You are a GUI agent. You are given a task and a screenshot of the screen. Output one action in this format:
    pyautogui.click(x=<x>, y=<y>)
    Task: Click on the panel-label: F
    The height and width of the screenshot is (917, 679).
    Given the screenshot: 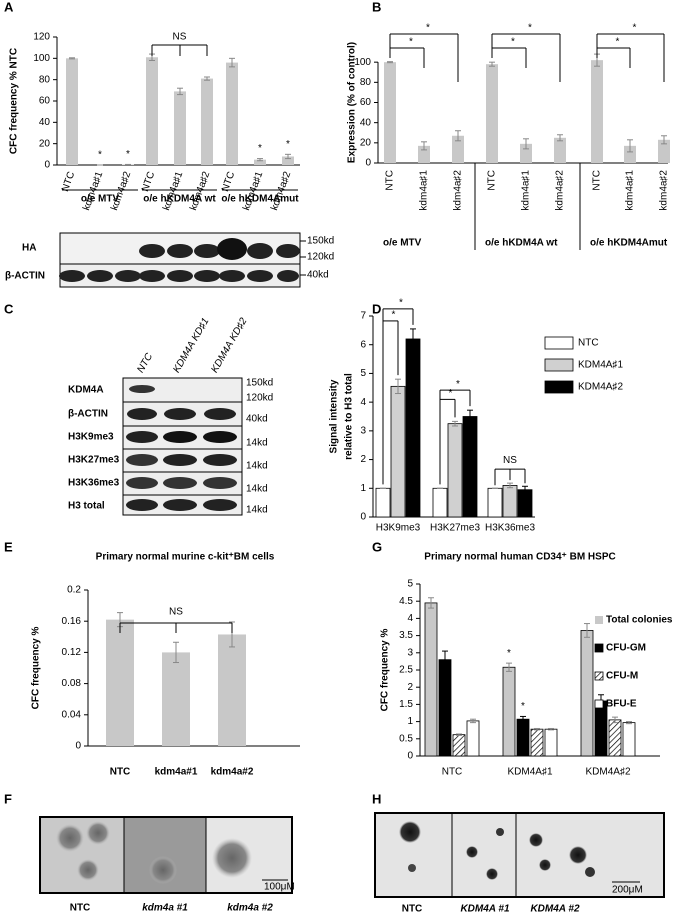 What is the action you would take?
    pyautogui.click(x=8, y=798)
    